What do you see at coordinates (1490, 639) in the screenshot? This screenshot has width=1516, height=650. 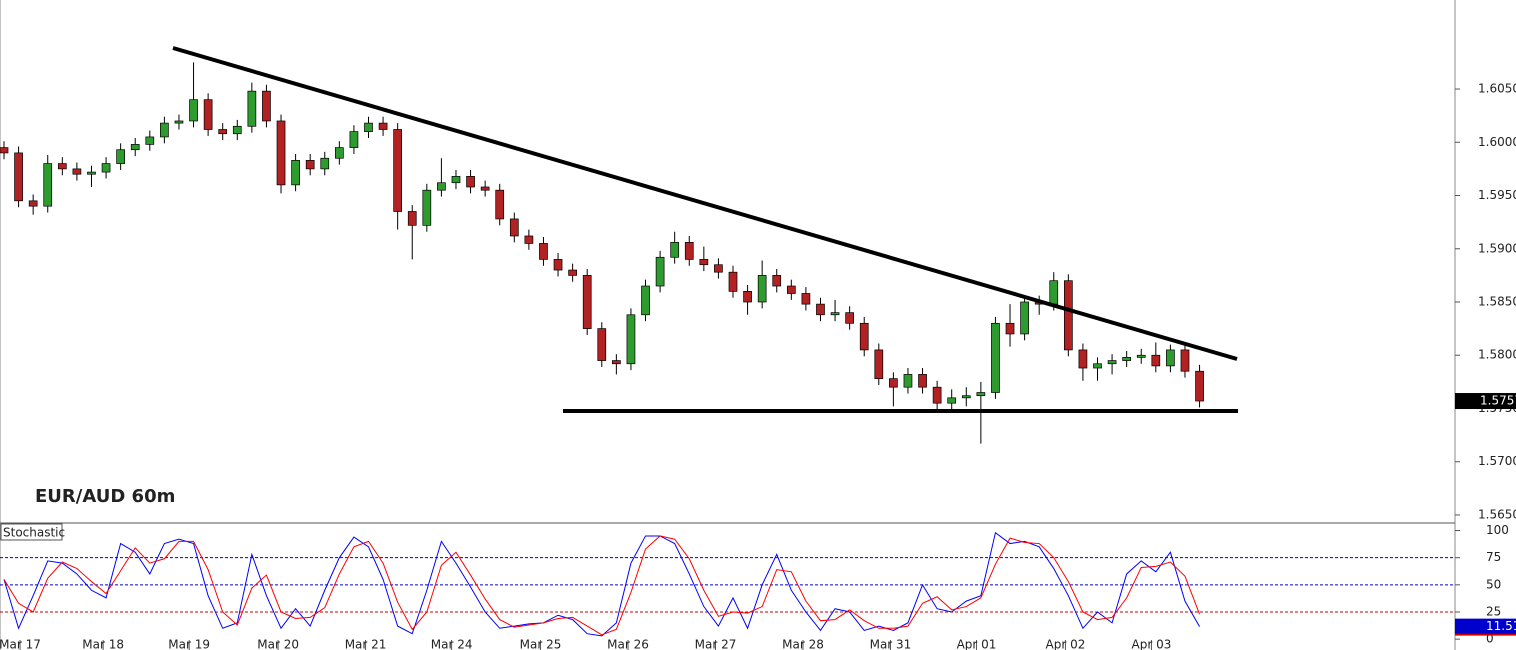 I see `y-tick-label: 0` at bounding box center [1490, 639].